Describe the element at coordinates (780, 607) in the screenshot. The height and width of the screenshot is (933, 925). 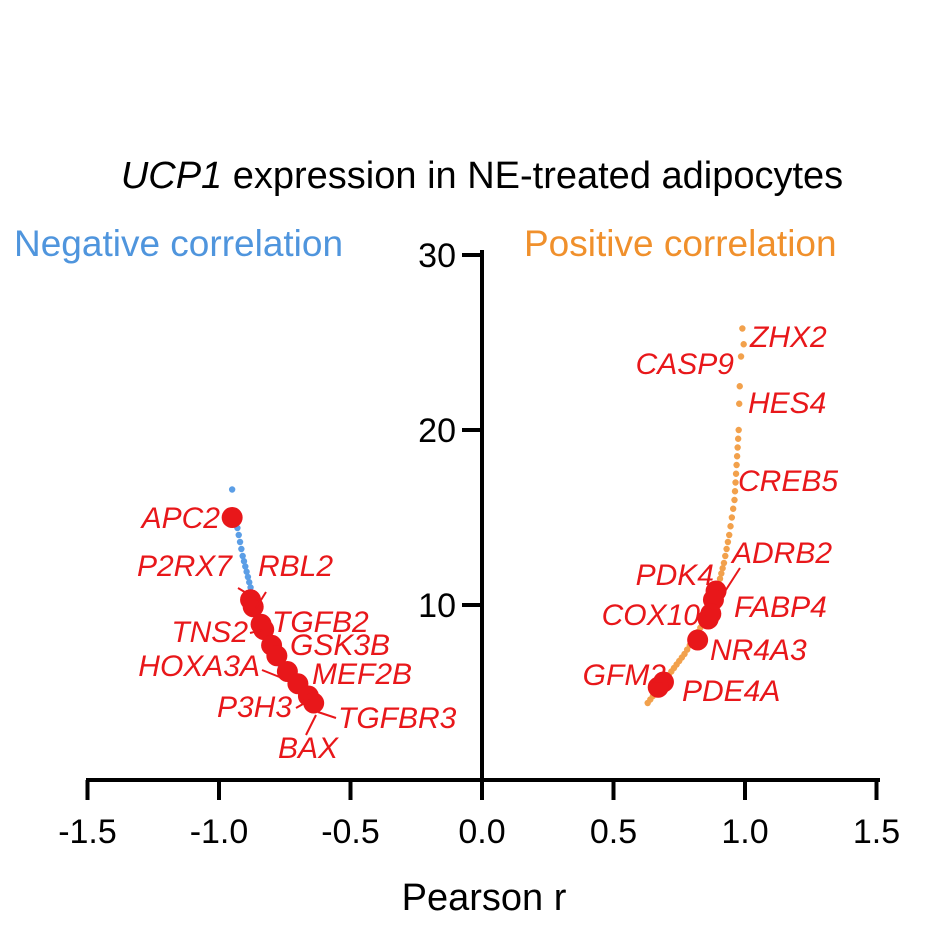
I see `gene-label-fabp4: FABP4` at that location.